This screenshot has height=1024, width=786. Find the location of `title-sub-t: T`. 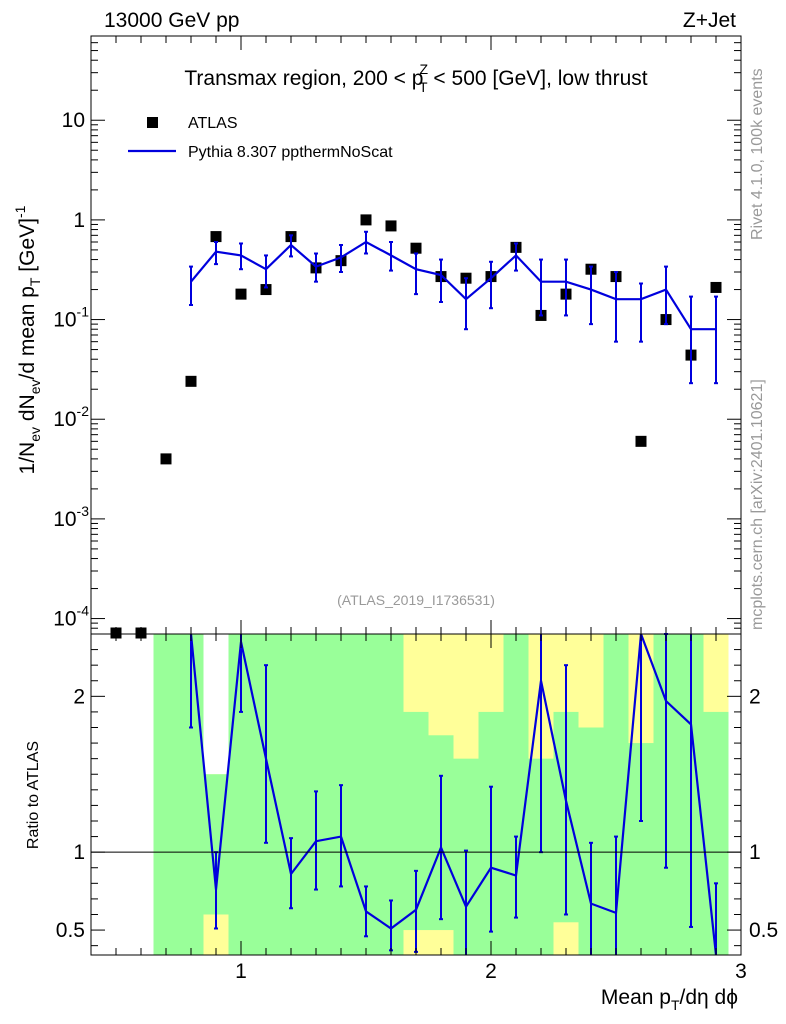

title-sub-t: T is located at coordinates (423, 87).